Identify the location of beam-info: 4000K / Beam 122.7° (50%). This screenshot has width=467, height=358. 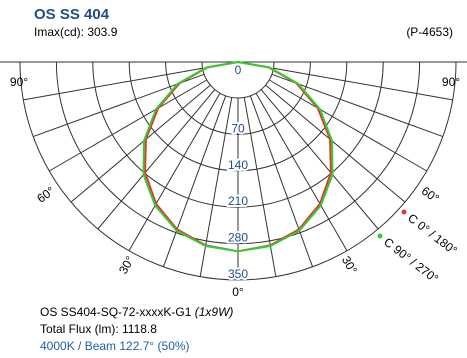
(115, 346).